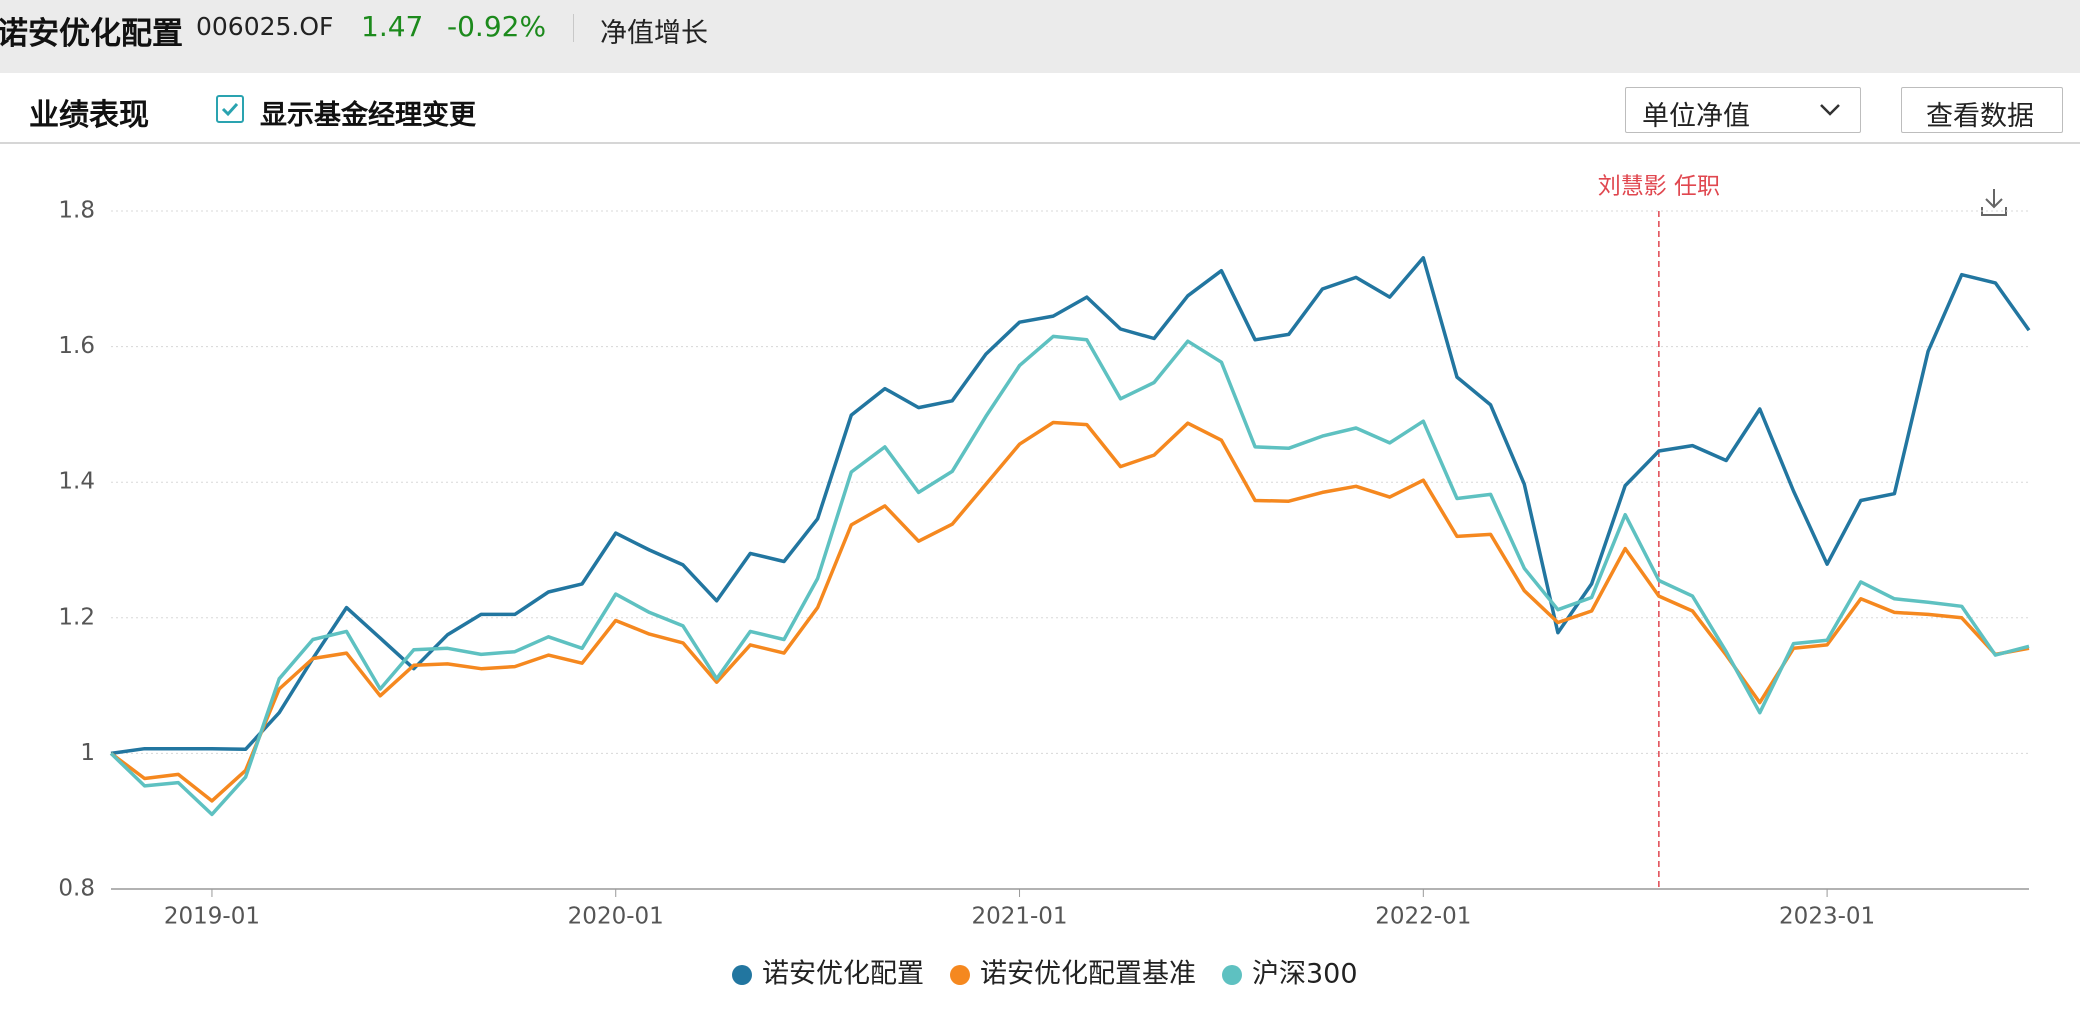  Describe the element at coordinates (1830, 110) in the screenshot. I see `chevron` at that location.